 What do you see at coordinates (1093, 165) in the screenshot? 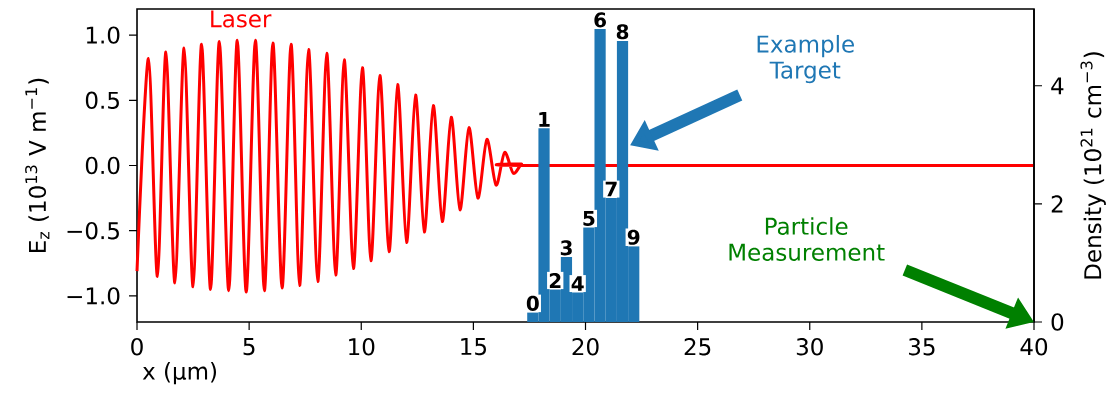
I see `y2-axis-title: Density (10$^{21}$ cm$^{−3}$)` at bounding box center [1093, 165].